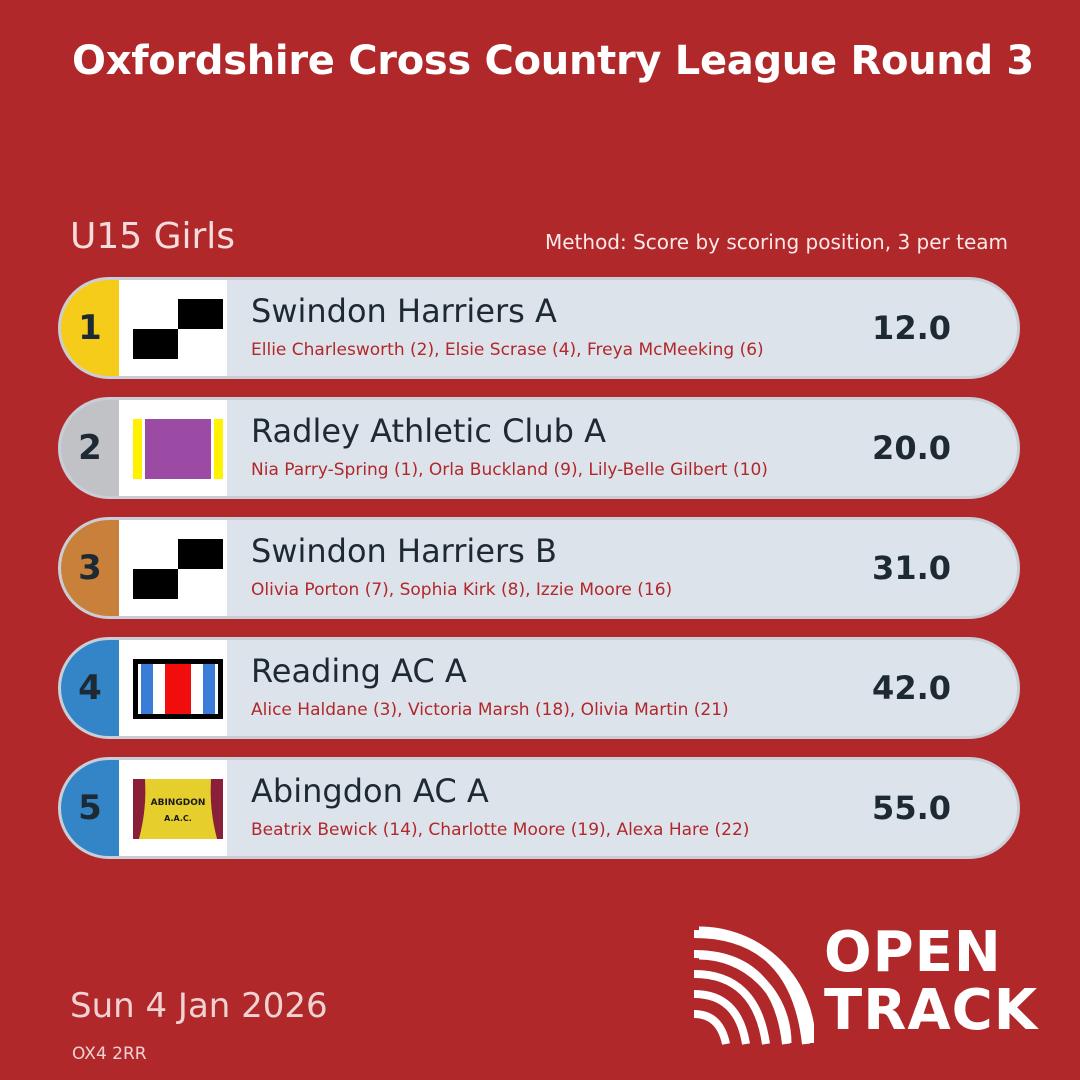  What do you see at coordinates (911, 328) in the screenshot?
I see `team-score: 12.0` at bounding box center [911, 328].